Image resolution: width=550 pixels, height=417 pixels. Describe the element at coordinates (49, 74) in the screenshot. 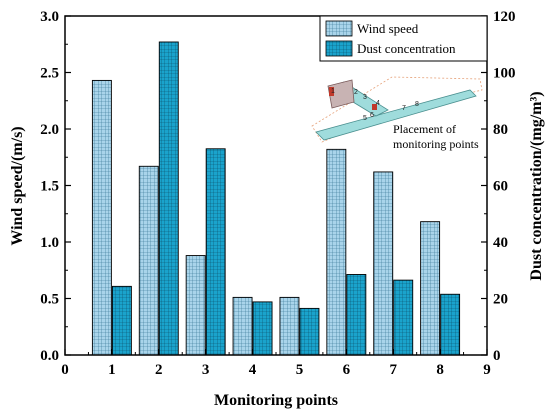

I see `y-left-tick-label: 2.5` at that location.